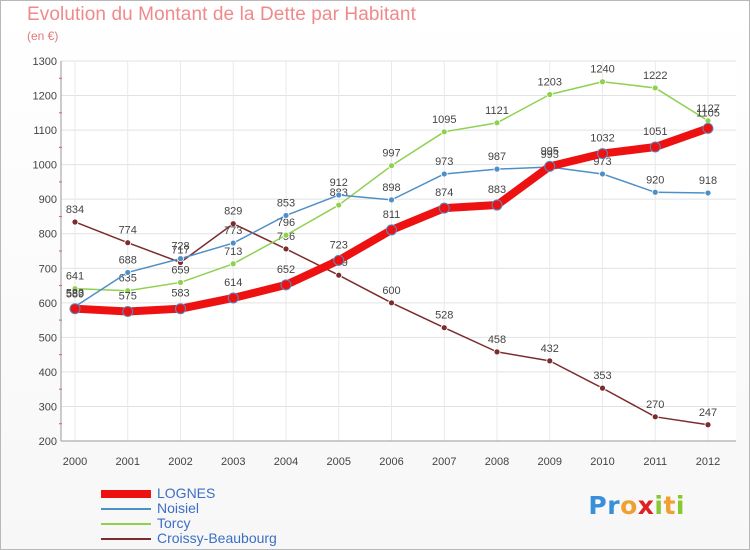 The width and height of the screenshot is (750, 550). What do you see at coordinates (45, 166) in the screenshot?
I see `y-tick-label: 1000` at bounding box center [45, 166].